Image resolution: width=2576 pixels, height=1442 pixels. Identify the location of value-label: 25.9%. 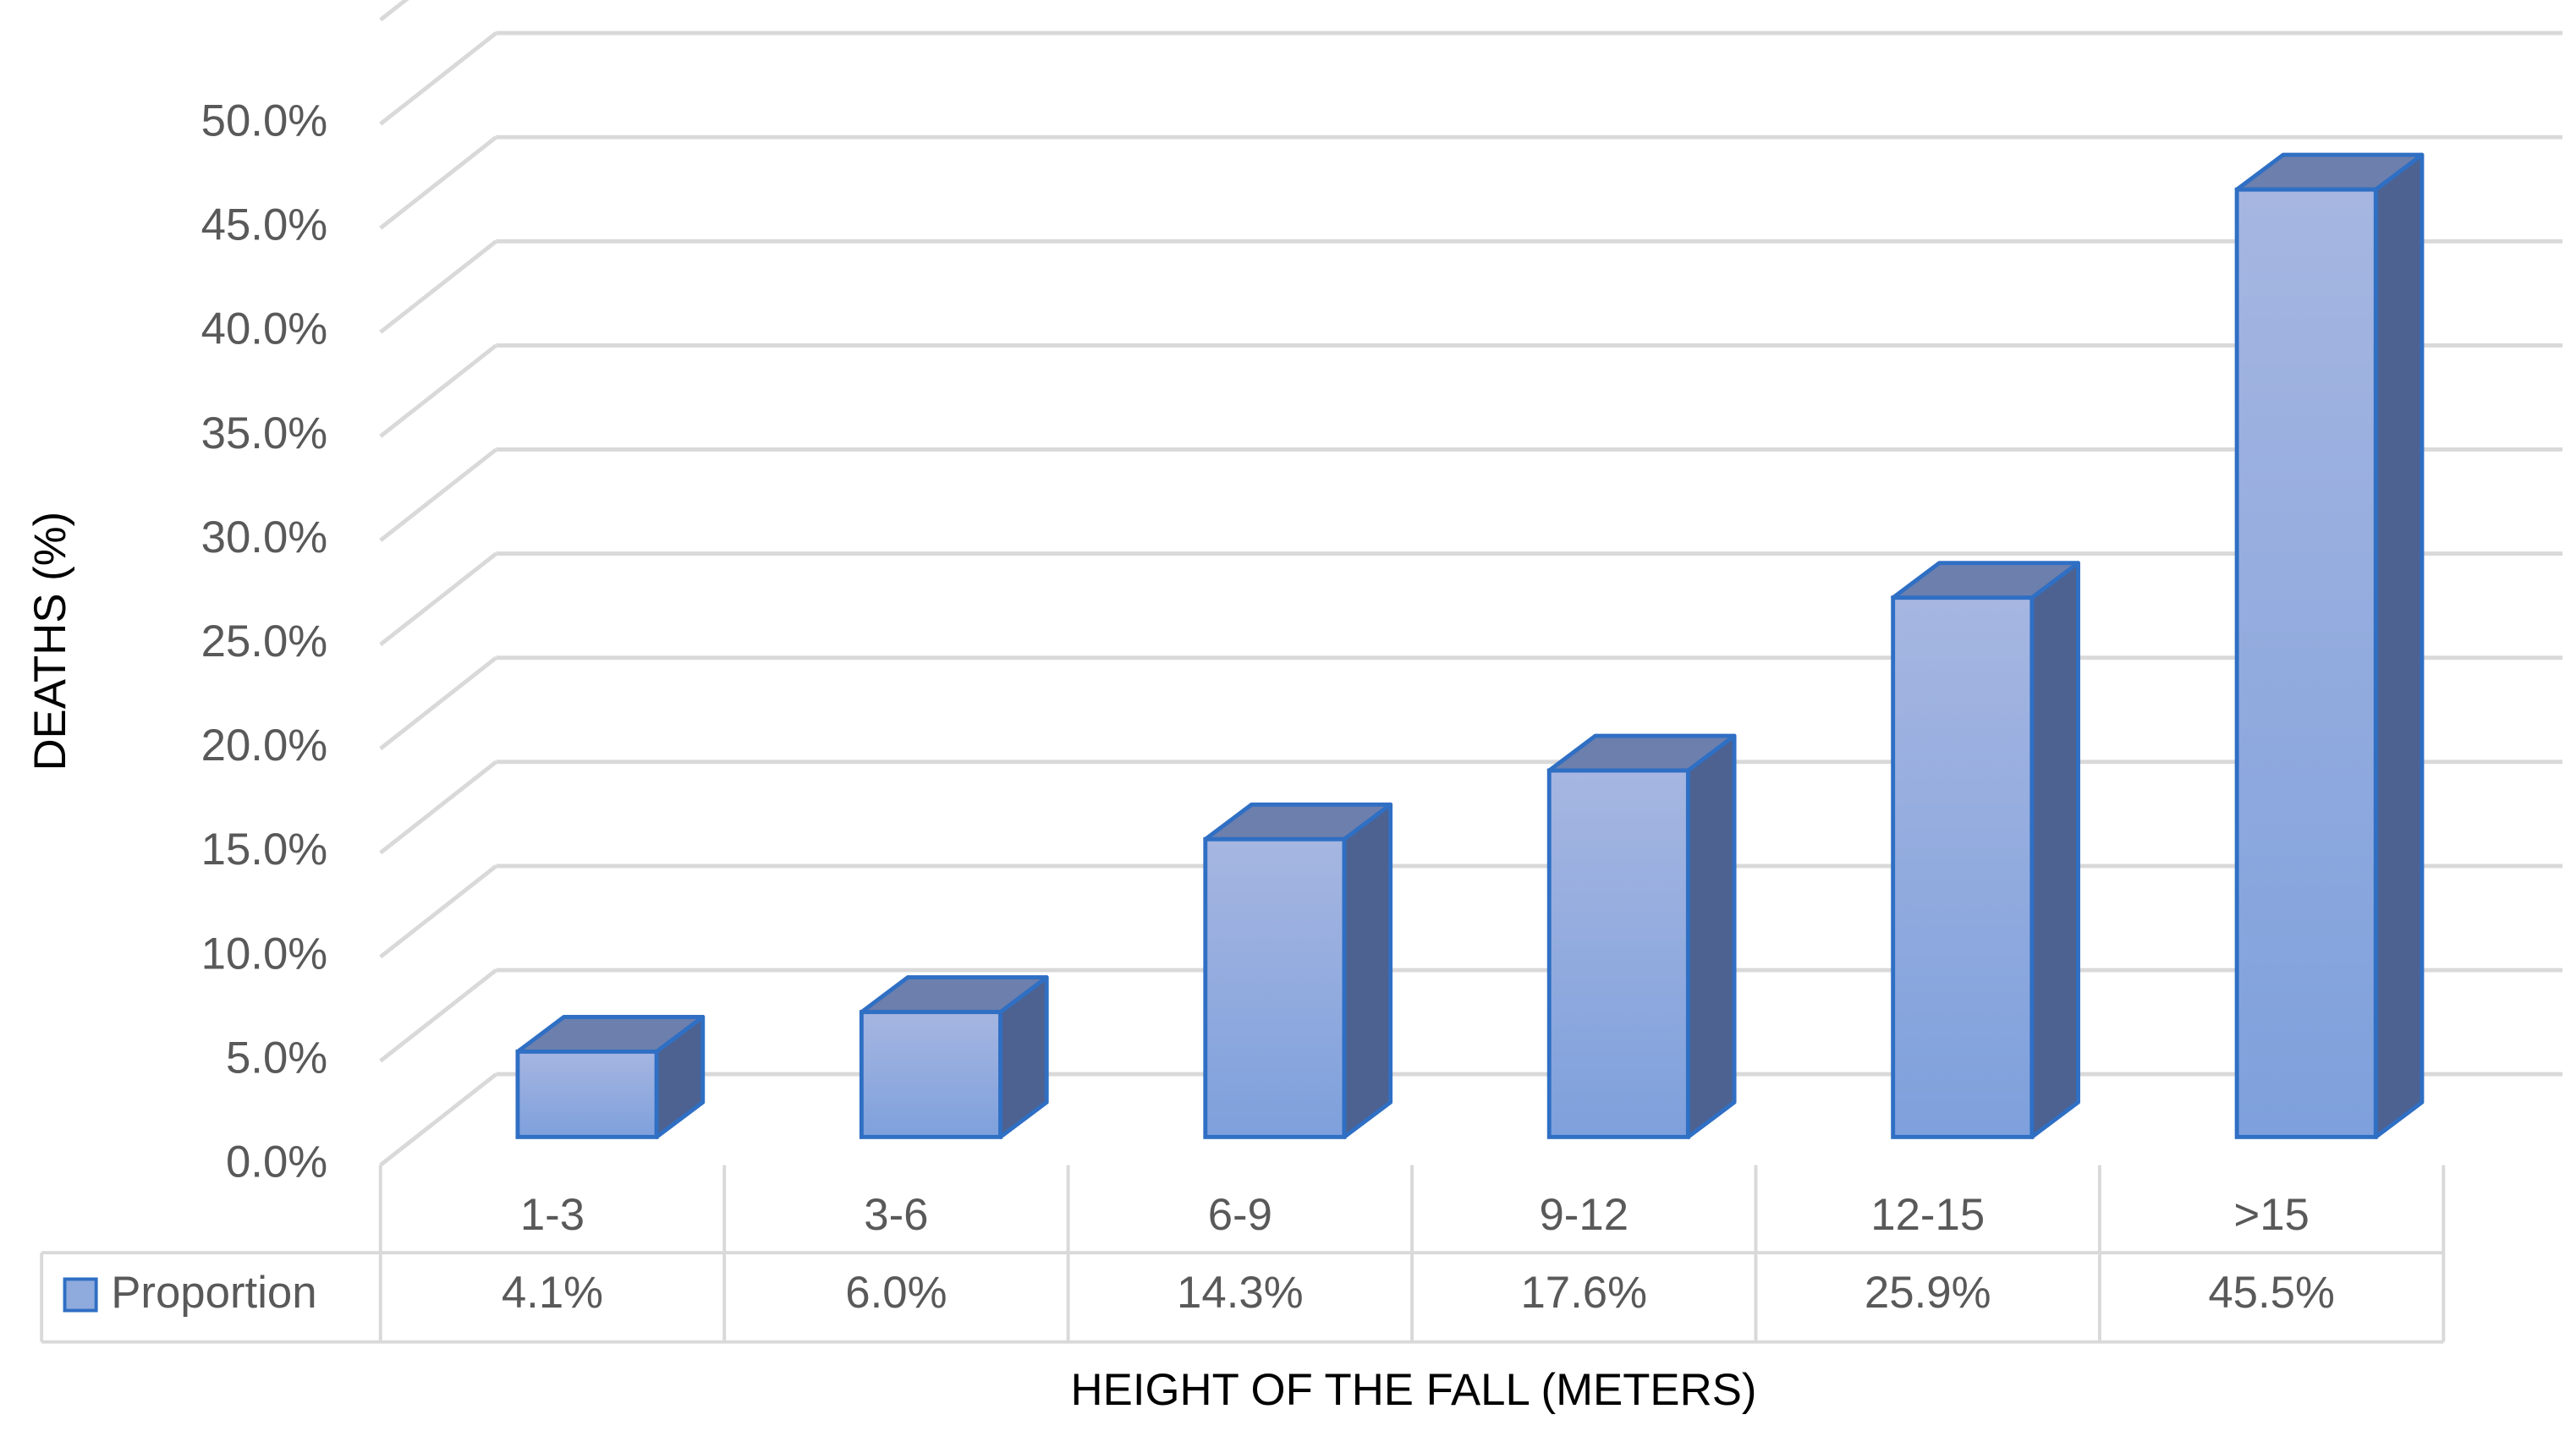
(1928, 1293).